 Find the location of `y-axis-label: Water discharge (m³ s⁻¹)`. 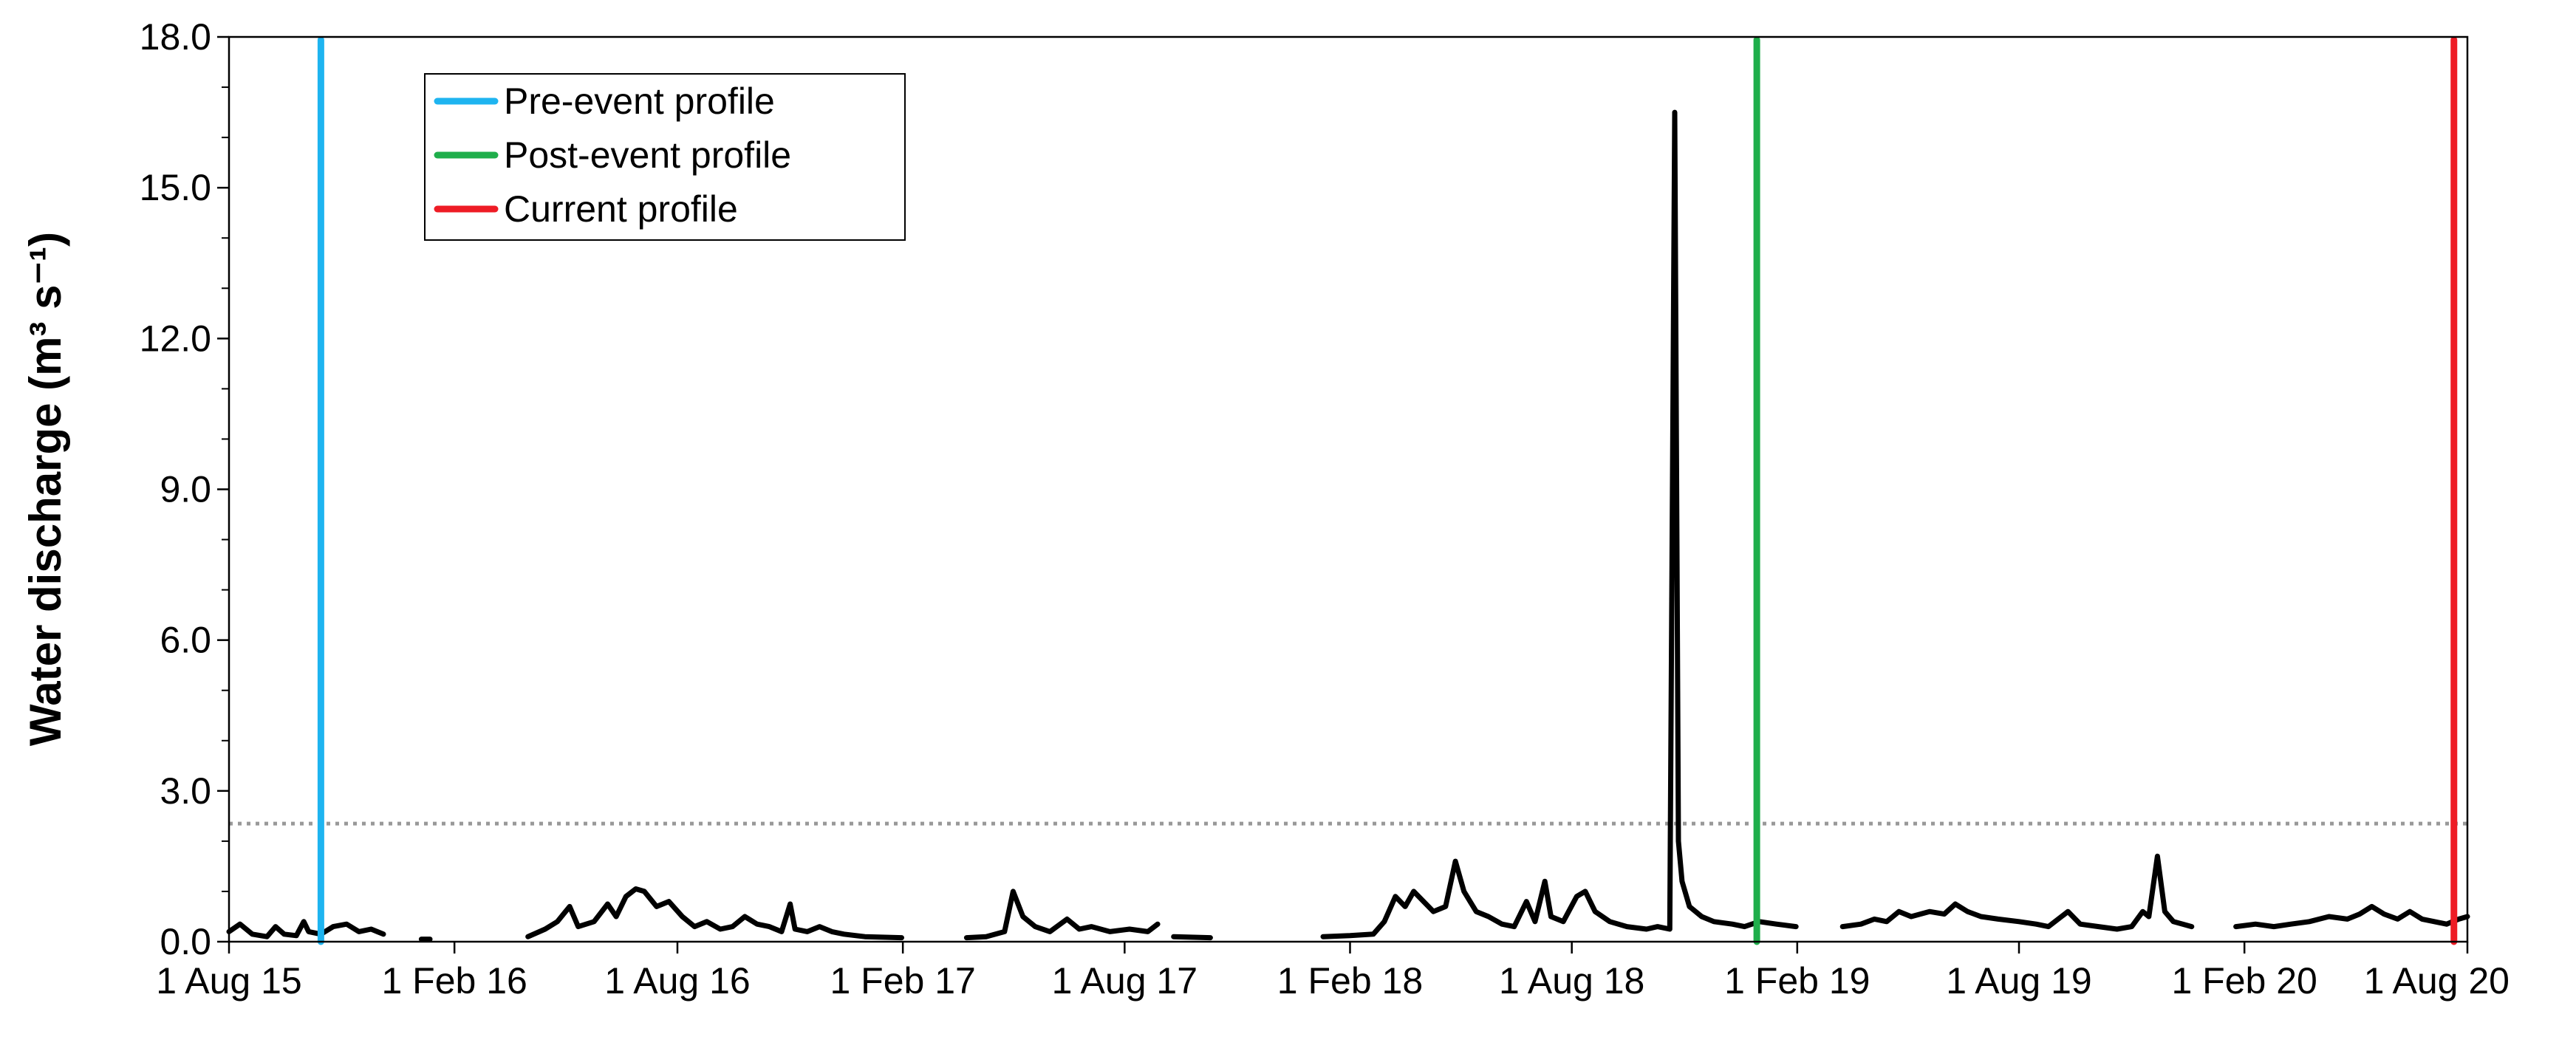

y-axis-label: Water discharge (m³ s⁻¹) is located at coordinates (46, 489).